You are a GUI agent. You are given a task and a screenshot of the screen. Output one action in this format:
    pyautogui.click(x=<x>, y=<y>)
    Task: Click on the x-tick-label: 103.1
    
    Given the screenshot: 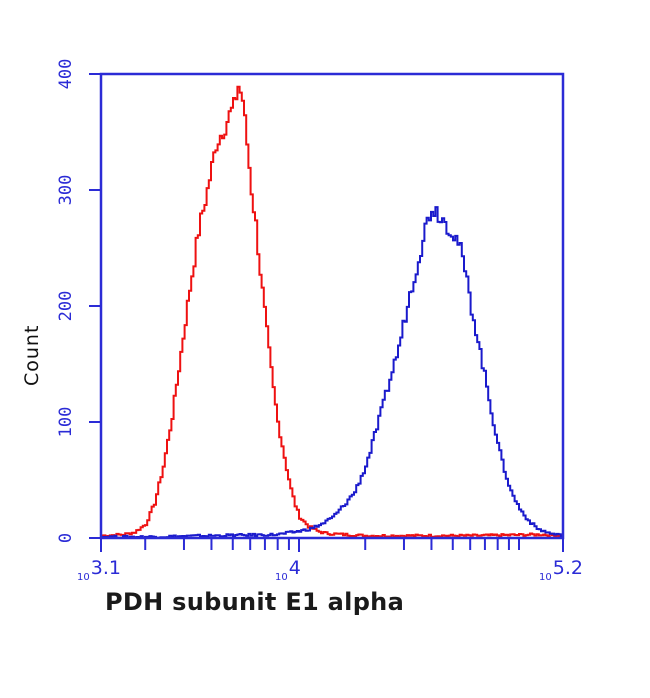 What is the action you would take?
    pyautogui.click(x=99, y=570)
    